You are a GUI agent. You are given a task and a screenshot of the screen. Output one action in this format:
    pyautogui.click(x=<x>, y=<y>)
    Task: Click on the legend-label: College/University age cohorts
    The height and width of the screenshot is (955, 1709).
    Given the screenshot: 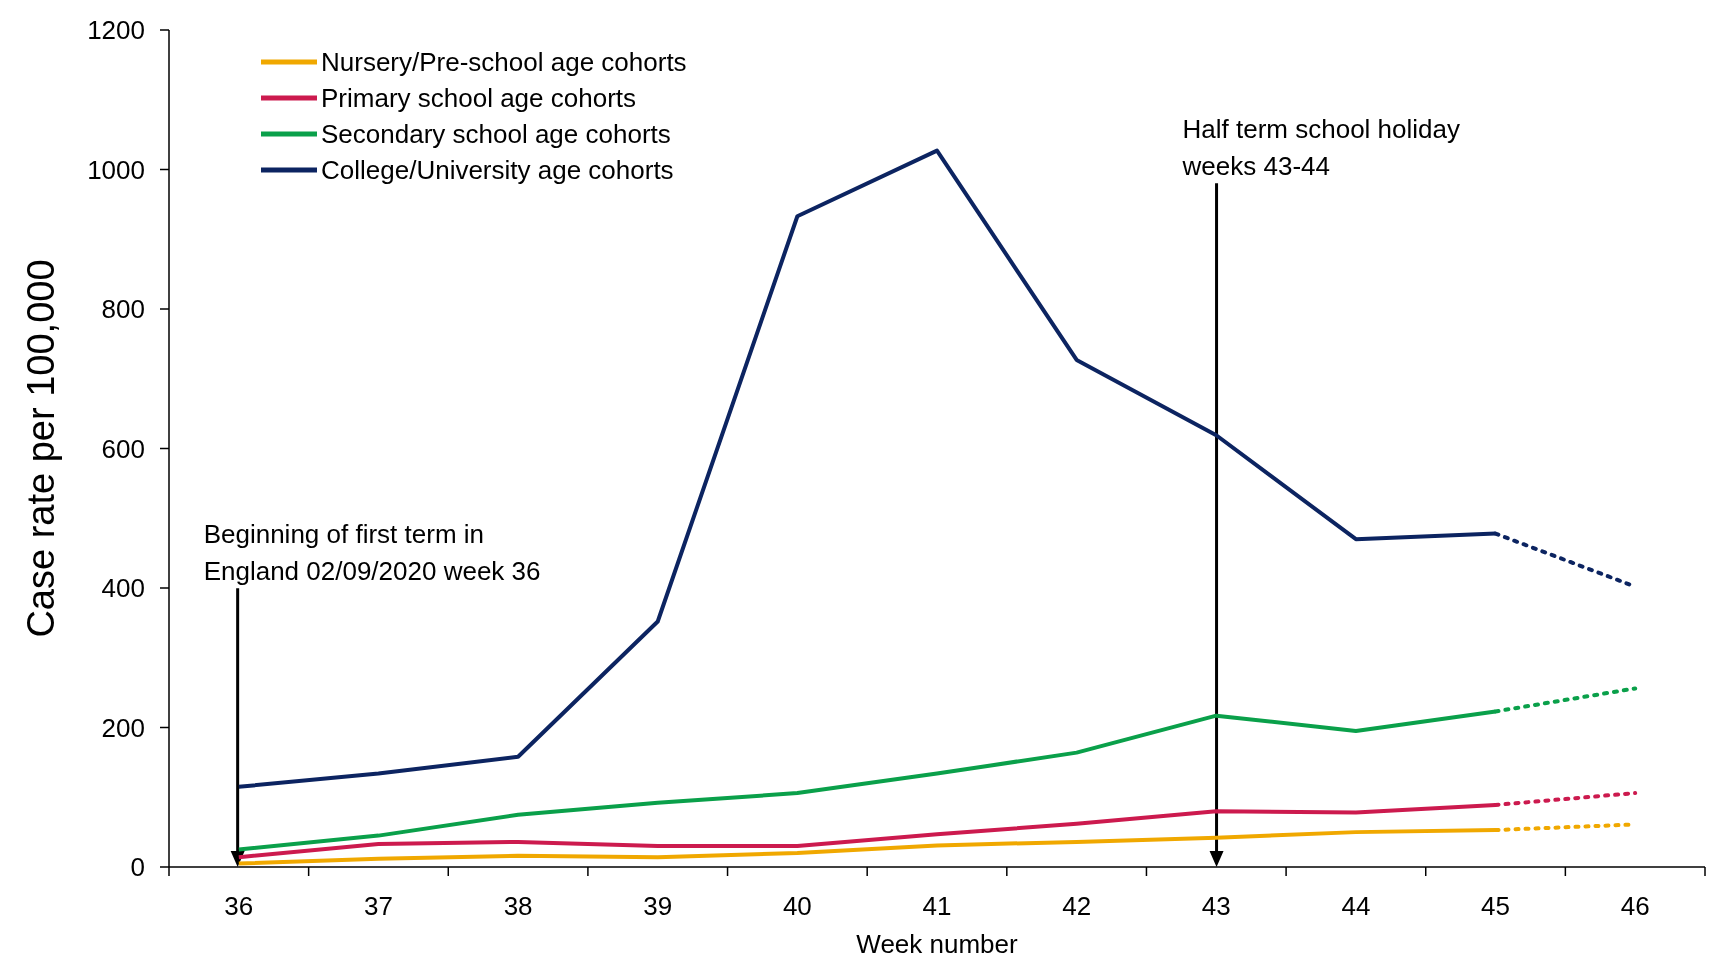 What is the action you would take?
    pyautogui.click(x=497, y=170)
    